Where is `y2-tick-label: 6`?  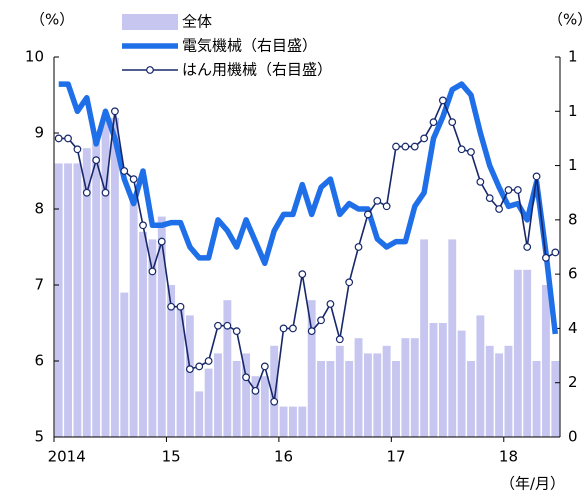
y2-tick-label: 6 is located at coordinates (573, 274).